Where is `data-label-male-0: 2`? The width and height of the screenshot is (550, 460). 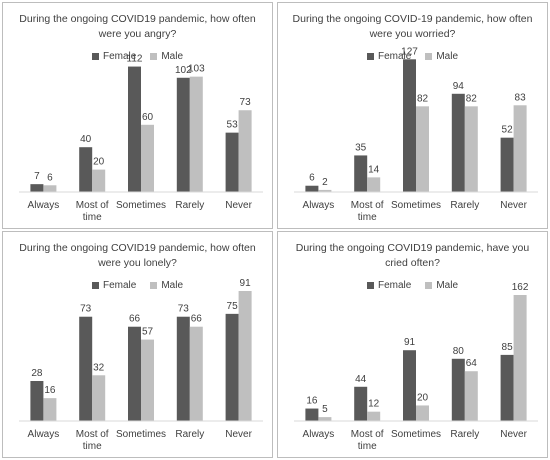 data-label-male-0: 2 is located at coordinates (325, 182).